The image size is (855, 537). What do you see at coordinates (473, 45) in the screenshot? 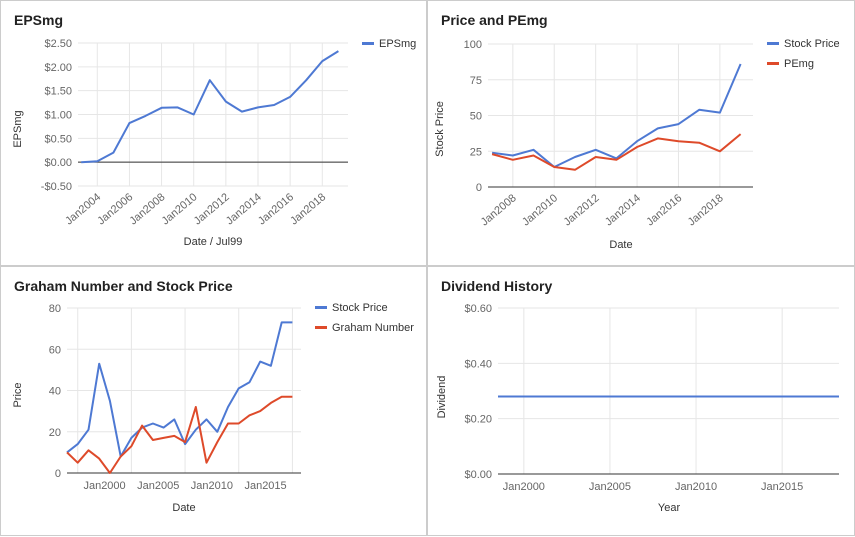
I see `y-tick-label: 100` at bounding box center [473, 45].